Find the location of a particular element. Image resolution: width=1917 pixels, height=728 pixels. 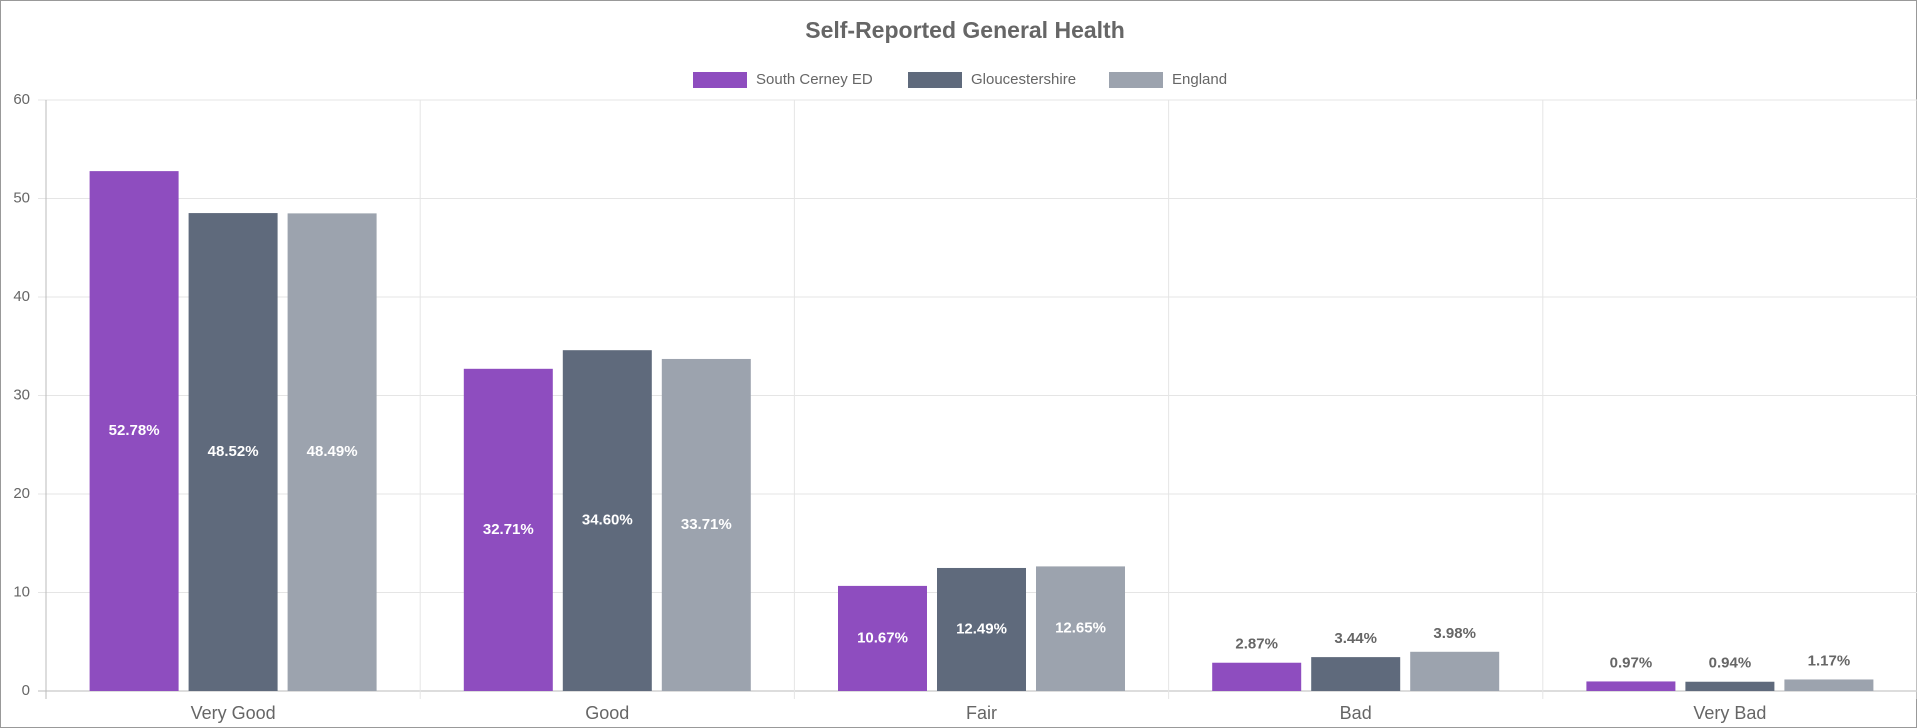

x-tick-label: Bad is located at coordinates (1356, 713).